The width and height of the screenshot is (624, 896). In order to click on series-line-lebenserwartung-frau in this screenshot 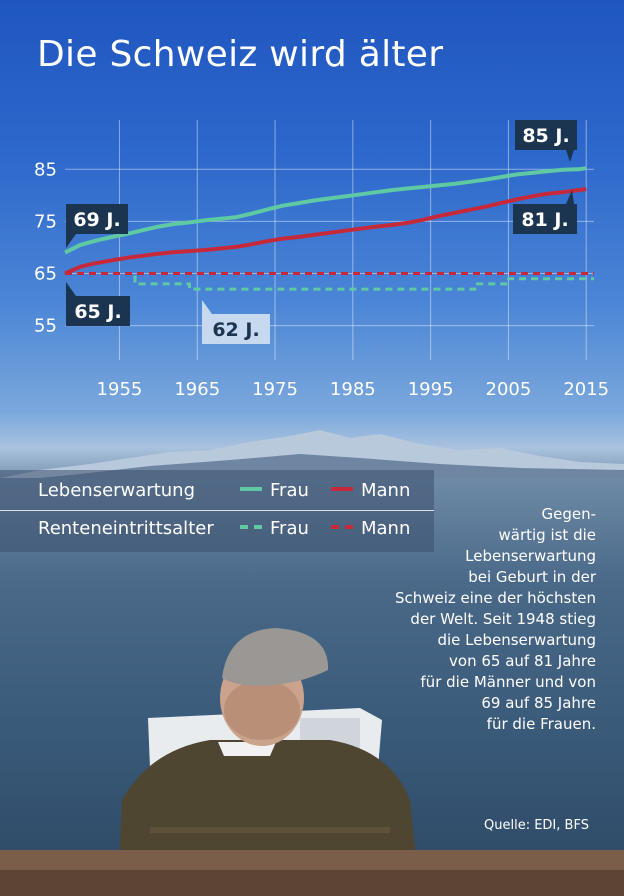, I will do `click(325, 210)`.